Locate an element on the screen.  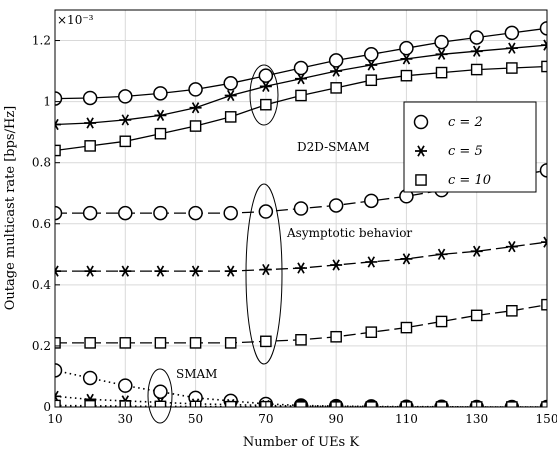
annotation-ellipse-asymptotic is located at coordinates (264, 274).